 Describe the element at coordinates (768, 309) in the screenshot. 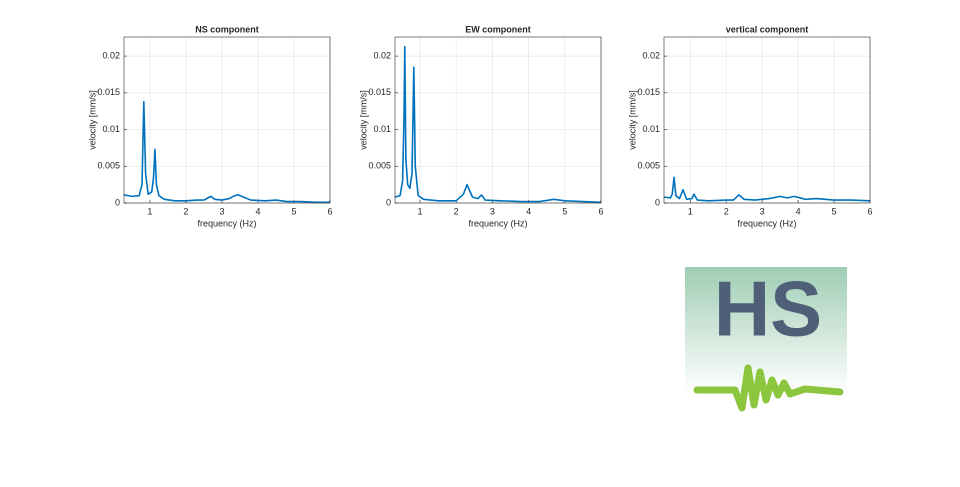

I see `logo-text: HS` at that location.